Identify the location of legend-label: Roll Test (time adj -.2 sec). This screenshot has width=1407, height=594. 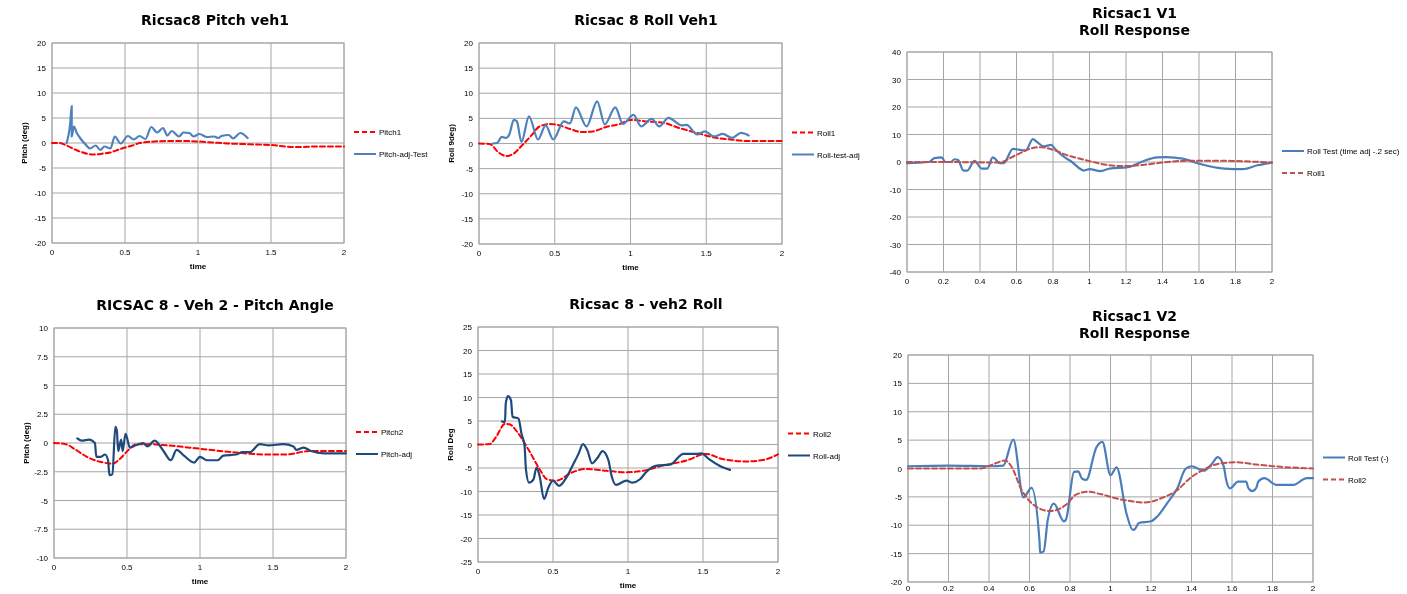
(1353, 151).